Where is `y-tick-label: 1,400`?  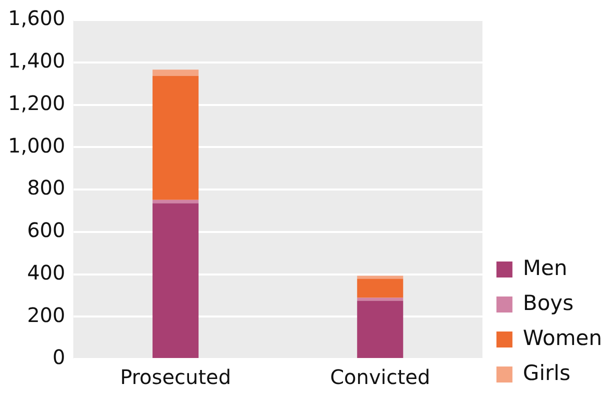
y-tick-label: 1,400 is located at coordinates (37, 60).